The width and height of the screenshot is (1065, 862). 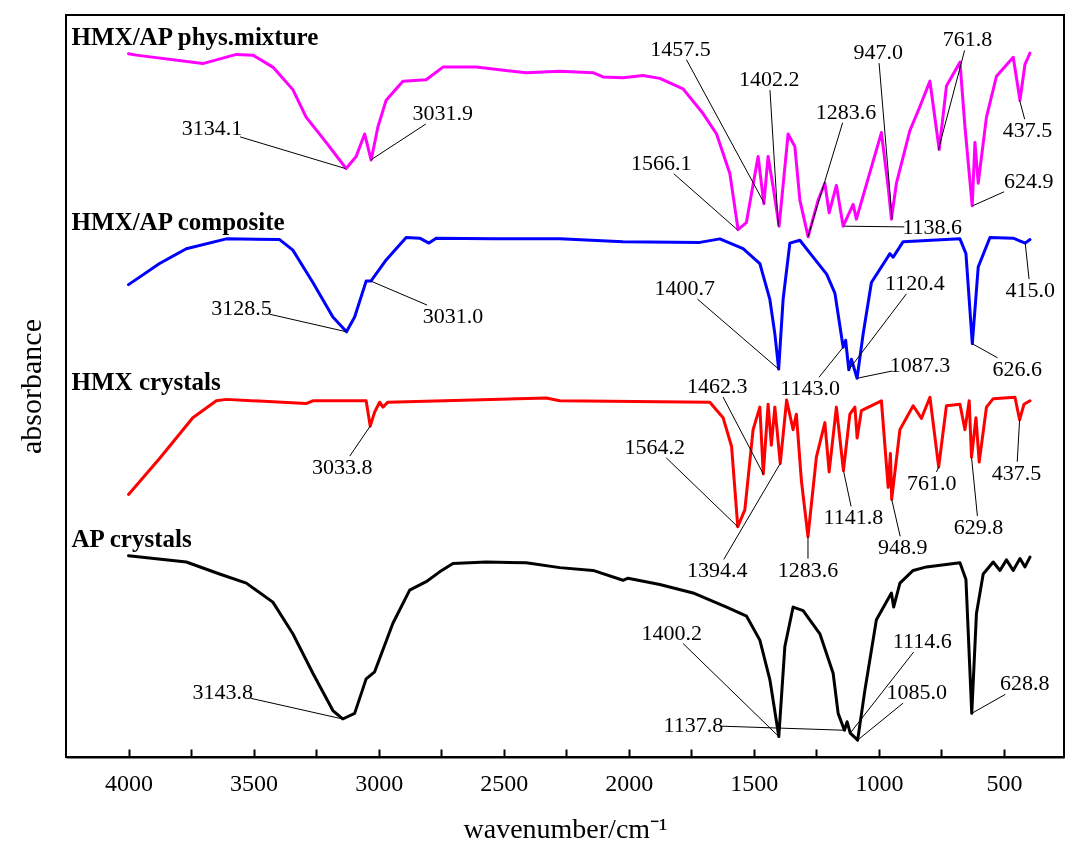 I want to click on annotation: 1138.6, so click(x=932, y=227).